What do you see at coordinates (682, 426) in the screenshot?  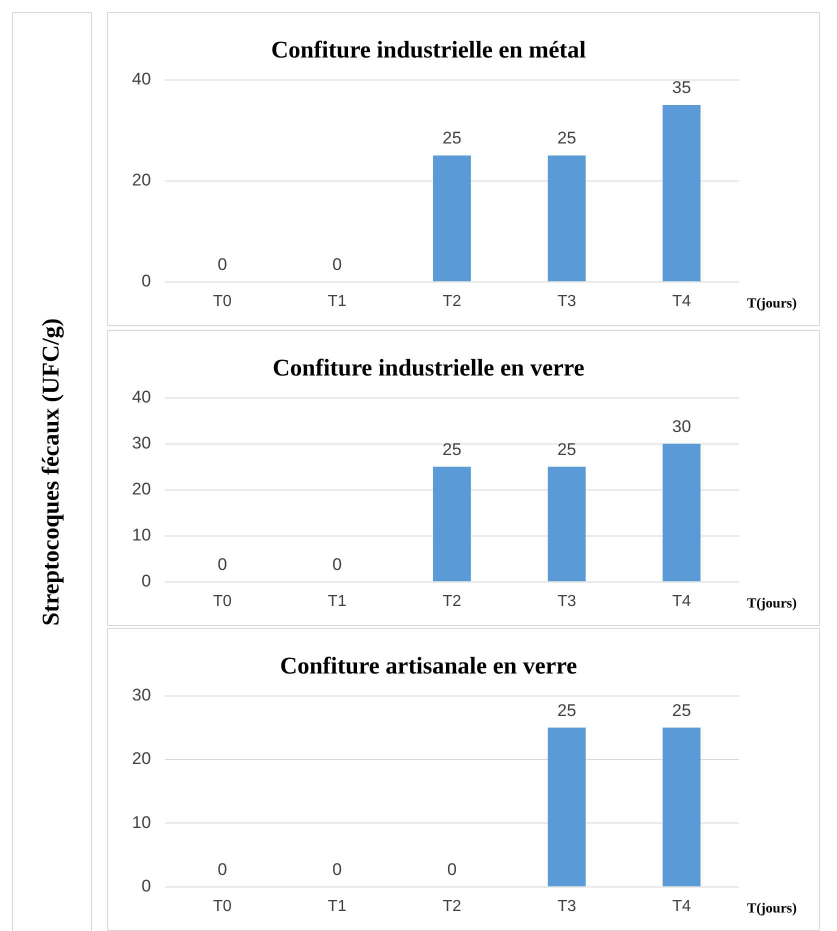 I see `data-label: 30` at bounding box center [682, 426].